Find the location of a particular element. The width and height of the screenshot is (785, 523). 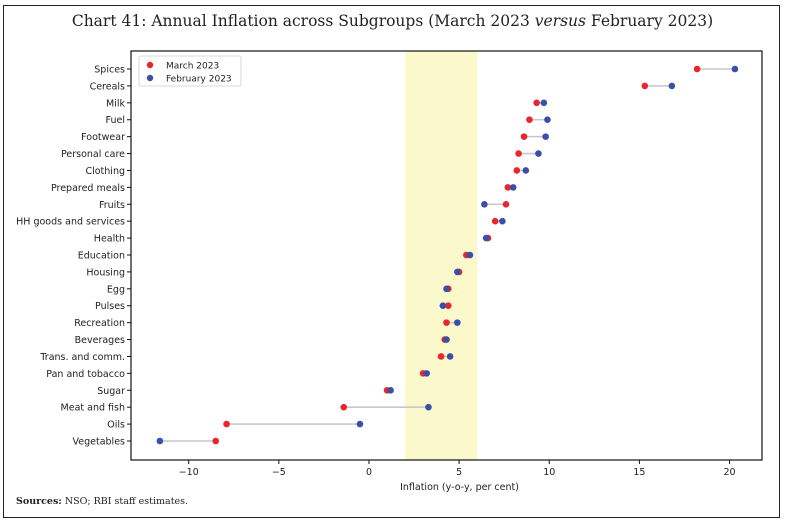

x-tick-label: 10 is located at coordinates (549, 472).